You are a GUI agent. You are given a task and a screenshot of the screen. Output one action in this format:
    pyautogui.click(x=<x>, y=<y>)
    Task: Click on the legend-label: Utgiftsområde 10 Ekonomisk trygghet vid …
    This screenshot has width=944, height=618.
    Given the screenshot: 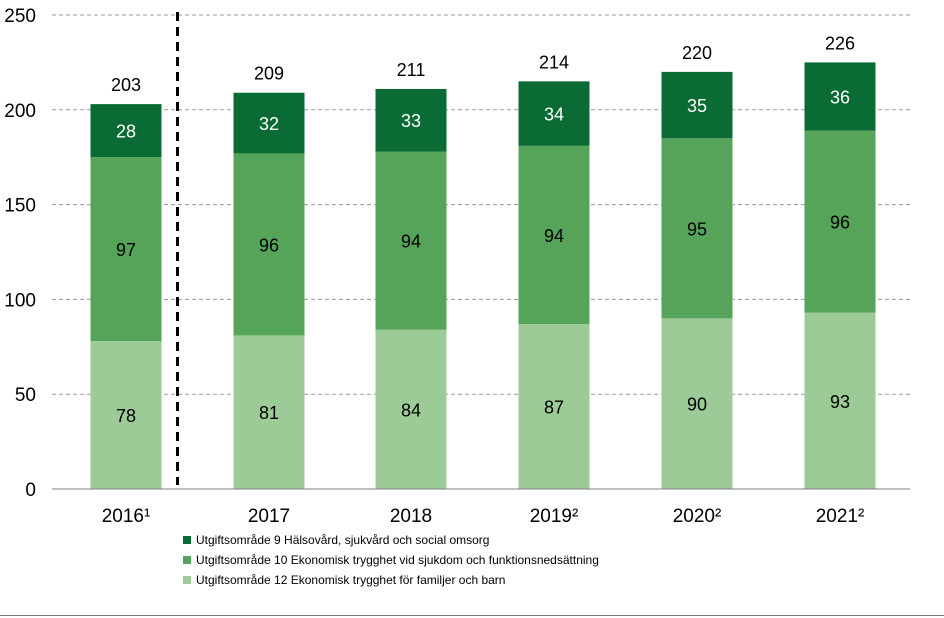 What is the action you would take?
    pyautogui.click(x=397, y=560)
    